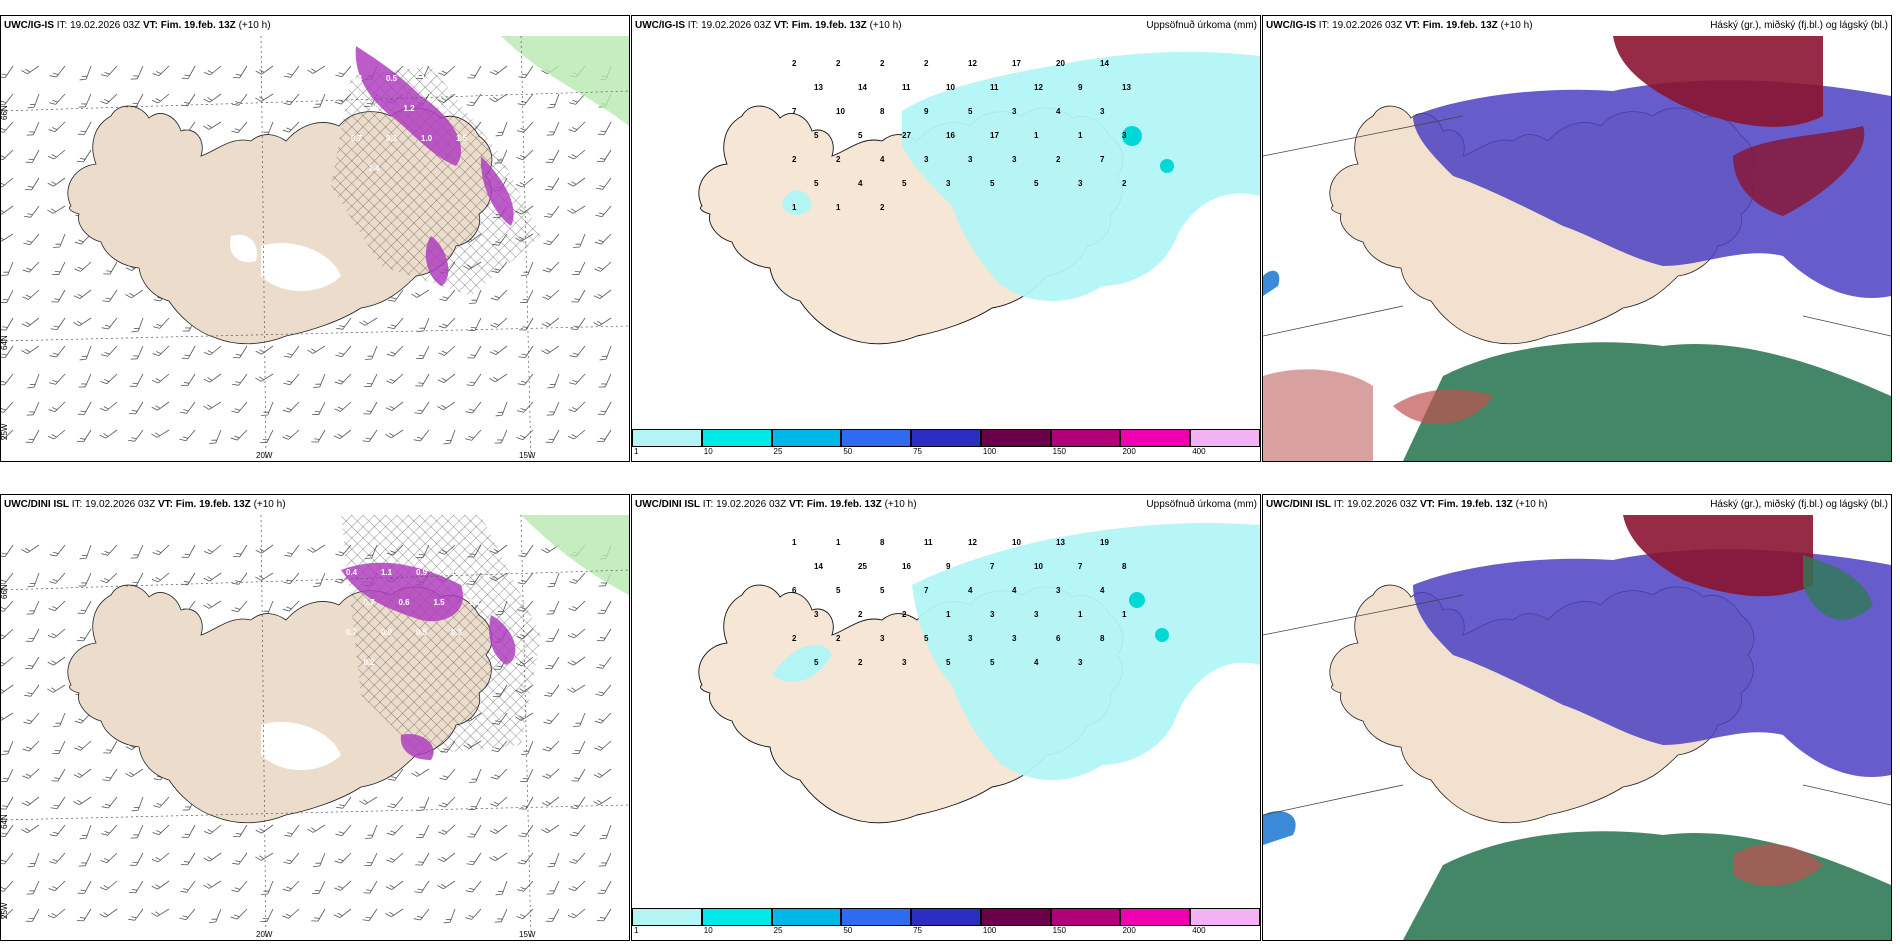 This screenshot has height=950, width=1900. I want to click on map-value-label: 0.8, so click(445, 108).